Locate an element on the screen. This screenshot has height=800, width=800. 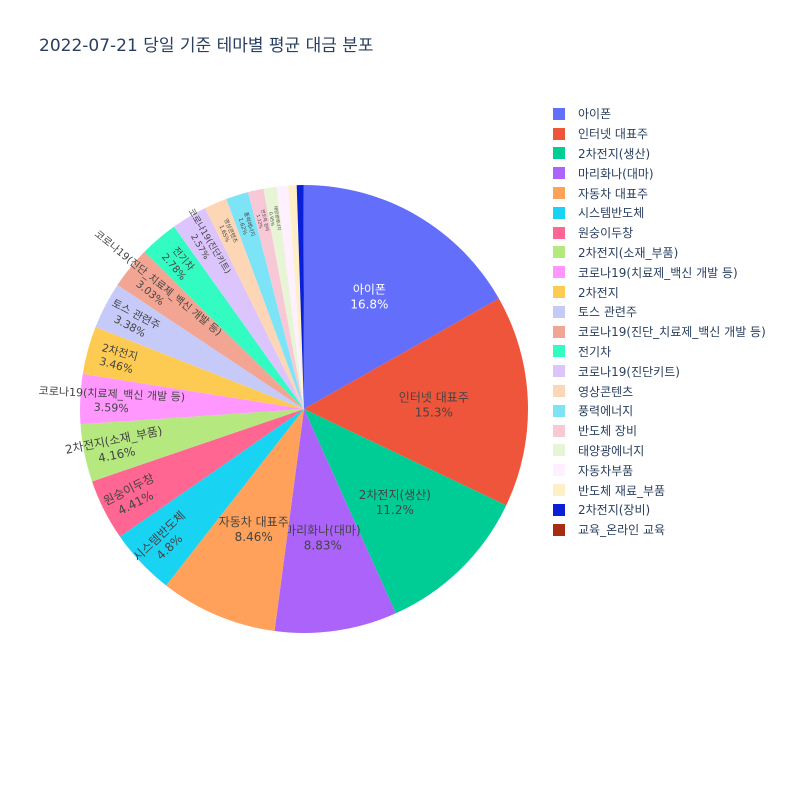
legend-label: 코로나19(진단키트) is located at coordinates (629, 371).